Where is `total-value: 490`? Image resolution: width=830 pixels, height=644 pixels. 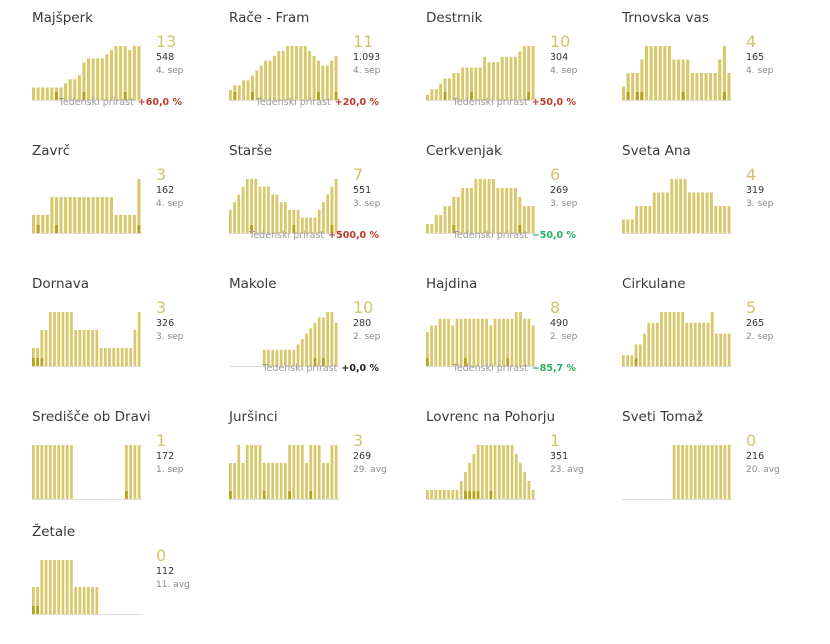 total-value: 490 is located at coordinates (559, 323).